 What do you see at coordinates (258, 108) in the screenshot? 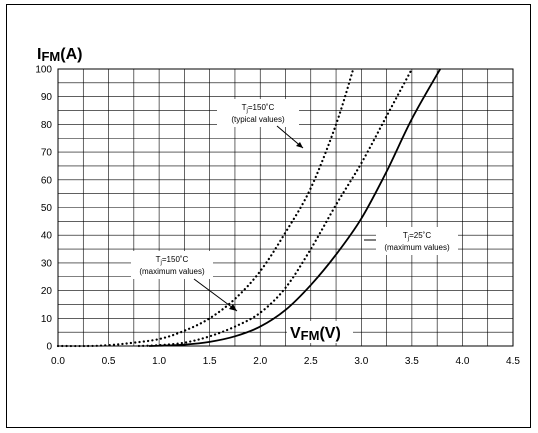
I see `annotation-tj150-typical-cond: Tj=150˚C` at bounding box center [258, 108].